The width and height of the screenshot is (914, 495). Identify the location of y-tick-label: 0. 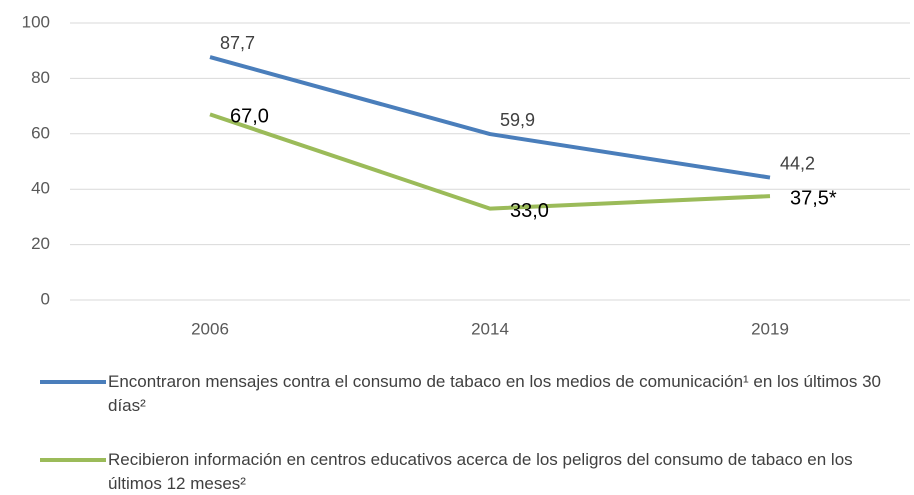
(45, 298).